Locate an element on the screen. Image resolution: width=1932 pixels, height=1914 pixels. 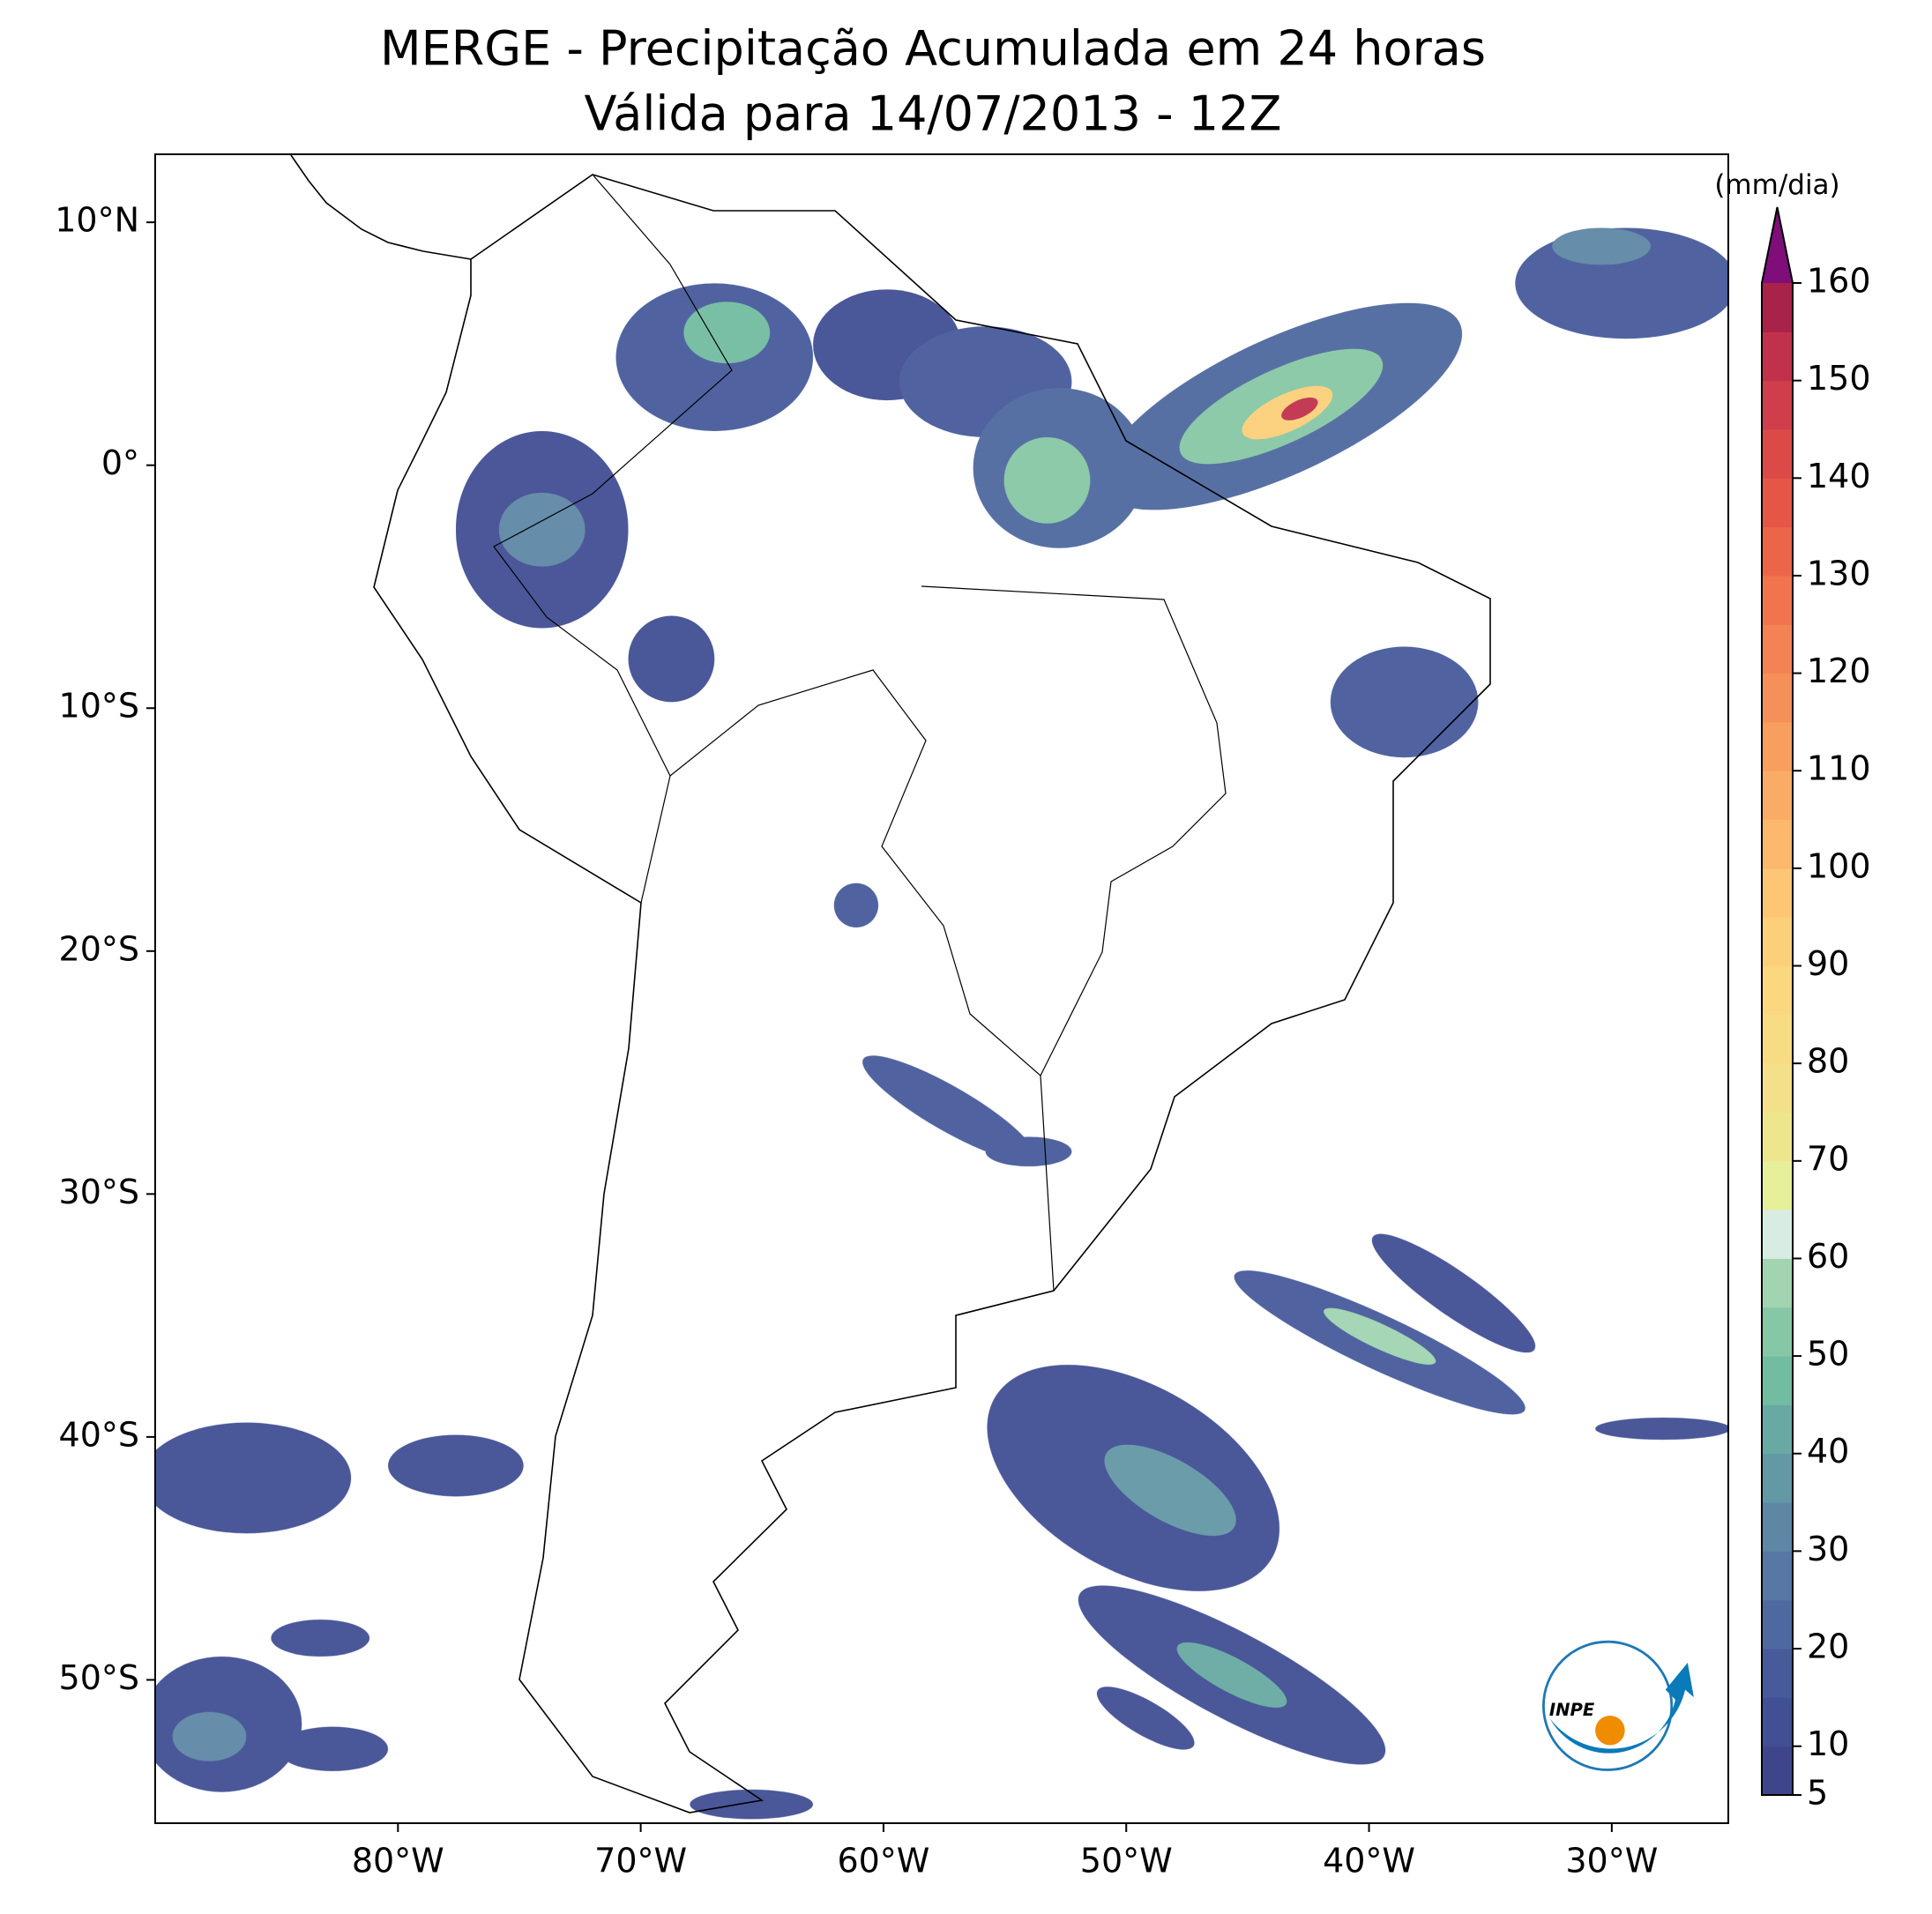
colorbar-tick-label: 140 is located at coordinates (1839, 476).